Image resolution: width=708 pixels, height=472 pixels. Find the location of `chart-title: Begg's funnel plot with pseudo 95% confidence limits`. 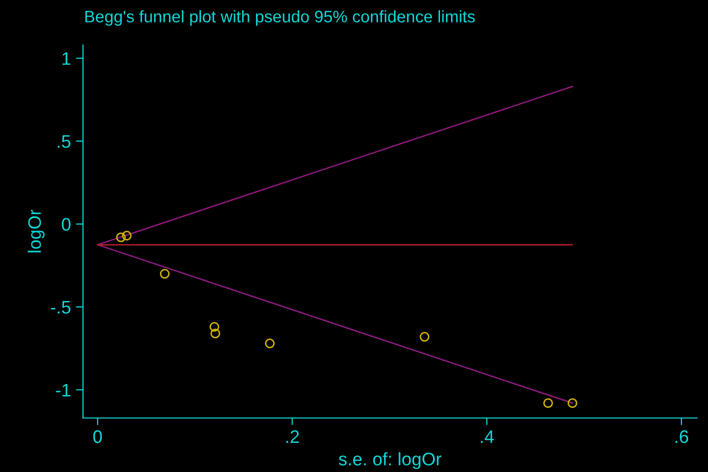

chart-title: Begg's funnel plot with pseudo 95% confidence limits is located at coordinates (280, 18).